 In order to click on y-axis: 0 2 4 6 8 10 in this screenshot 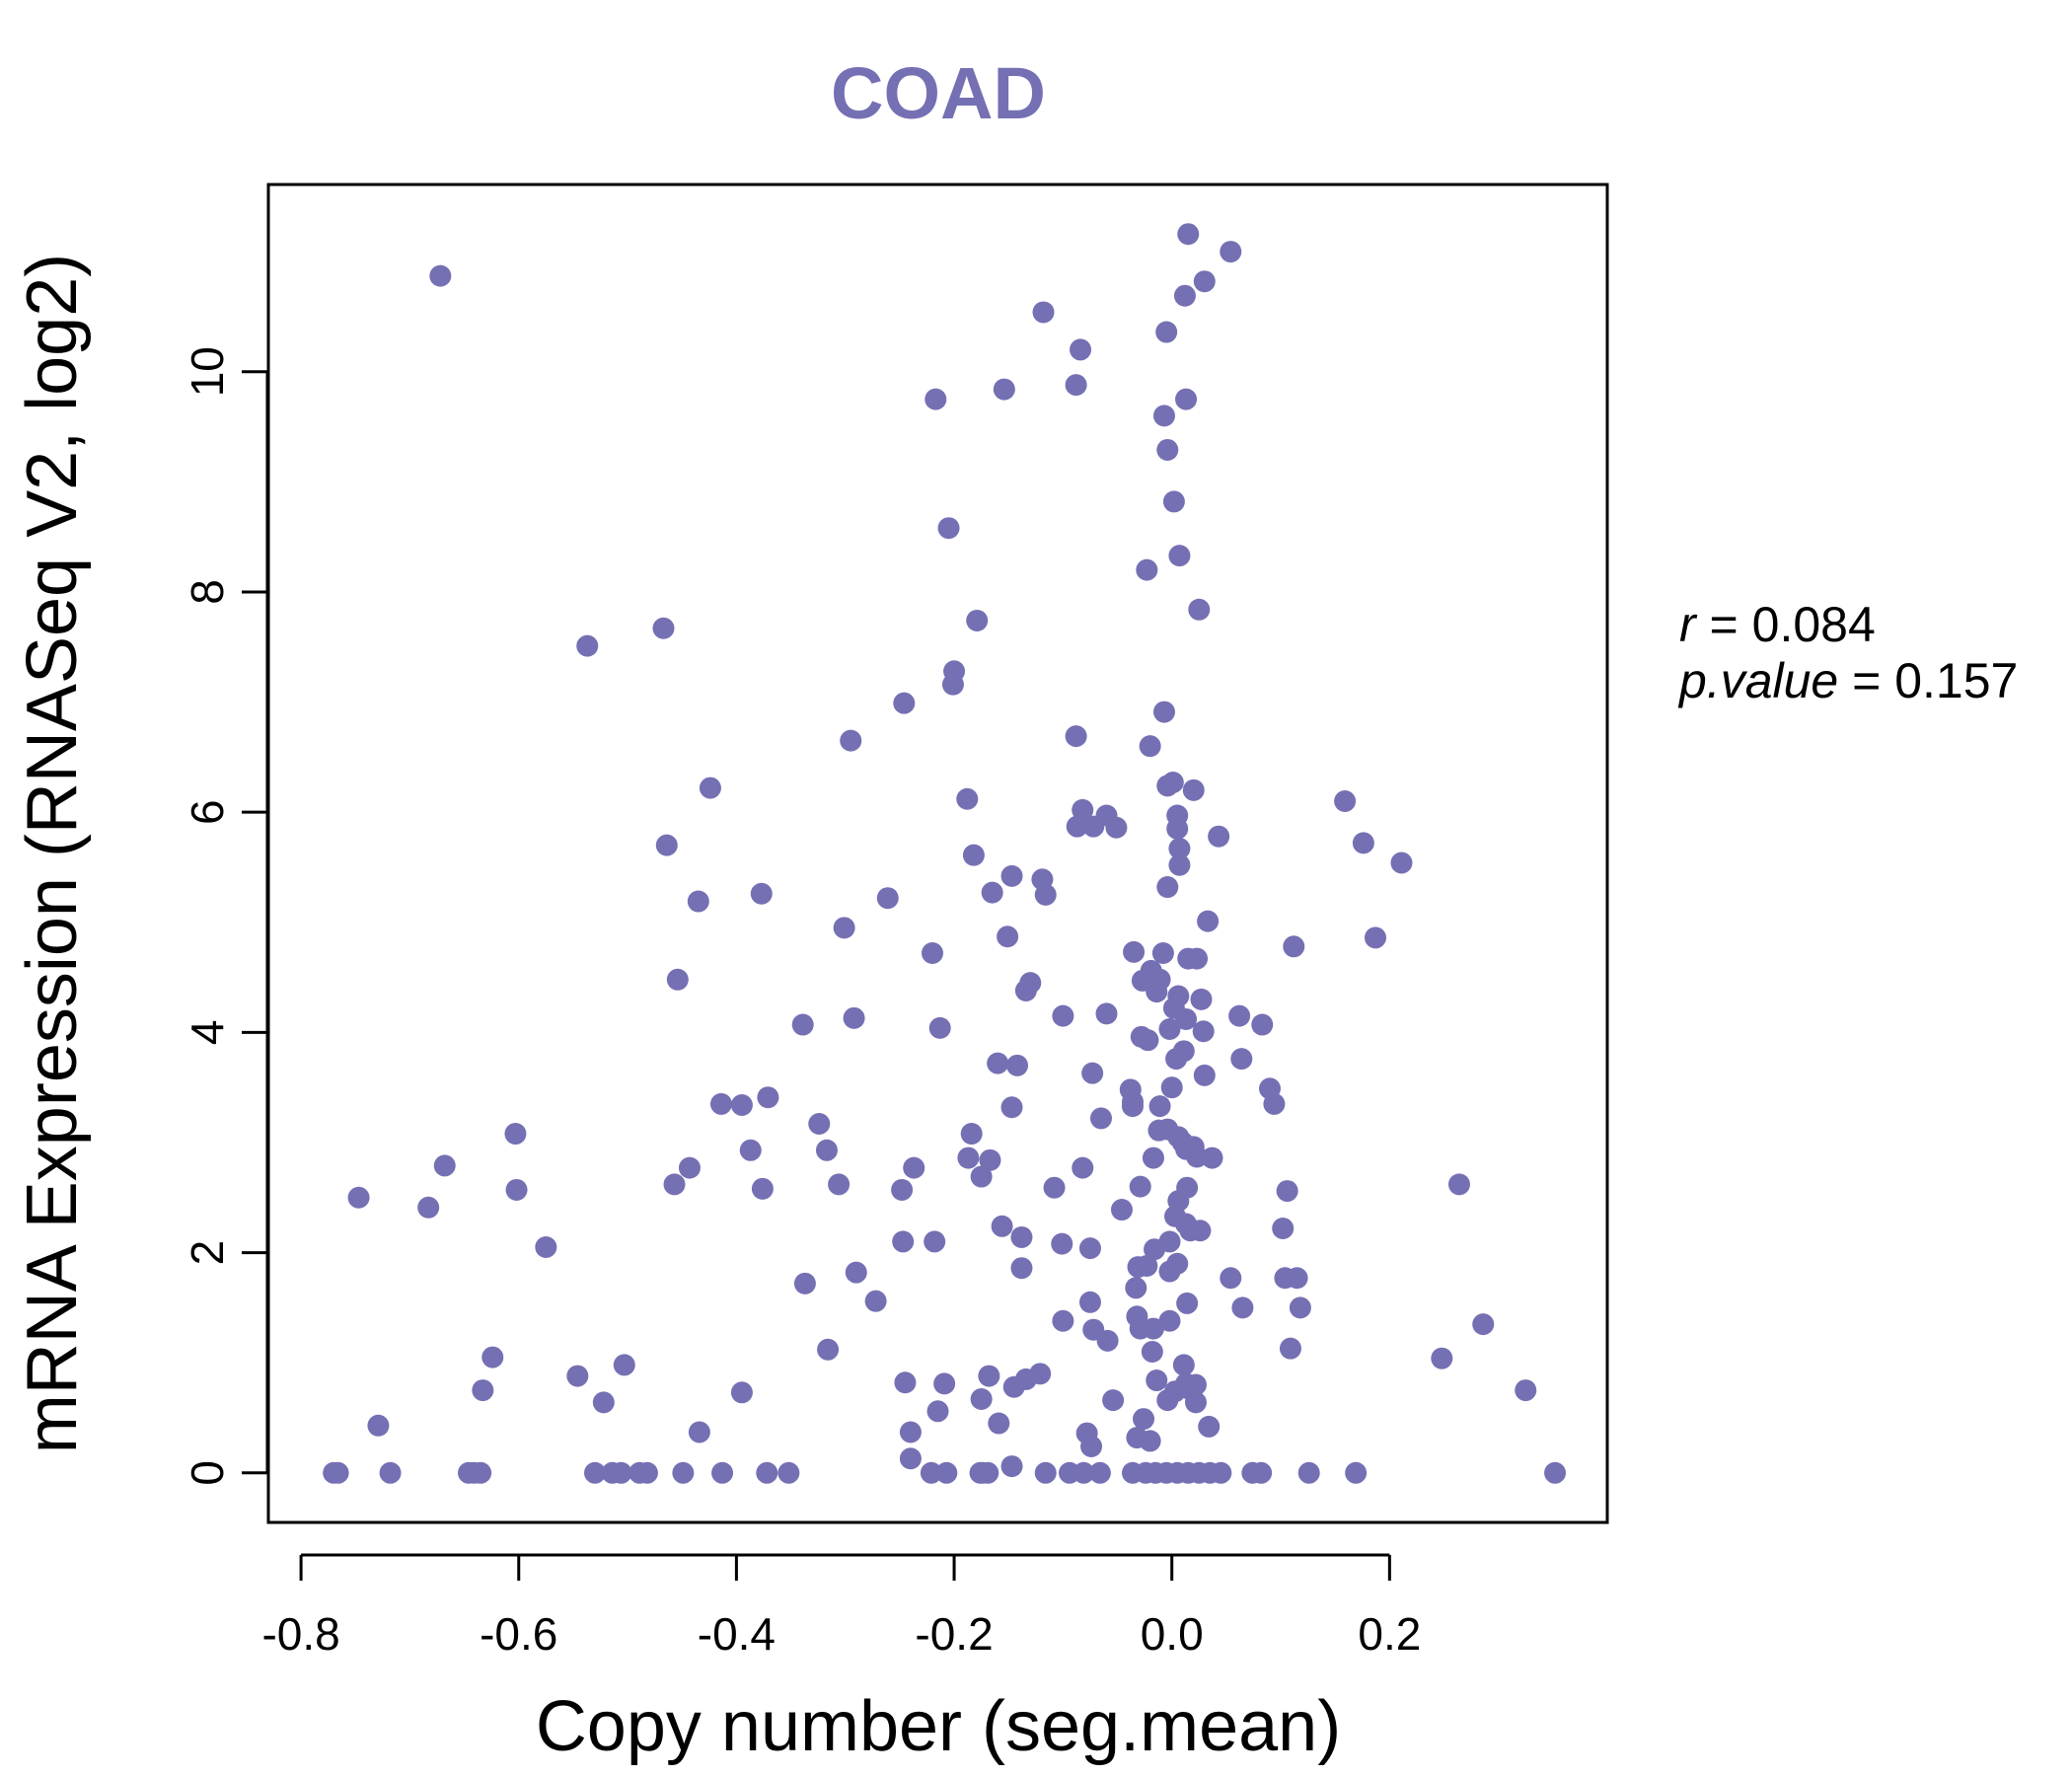, I will do `click(226, 916)`.